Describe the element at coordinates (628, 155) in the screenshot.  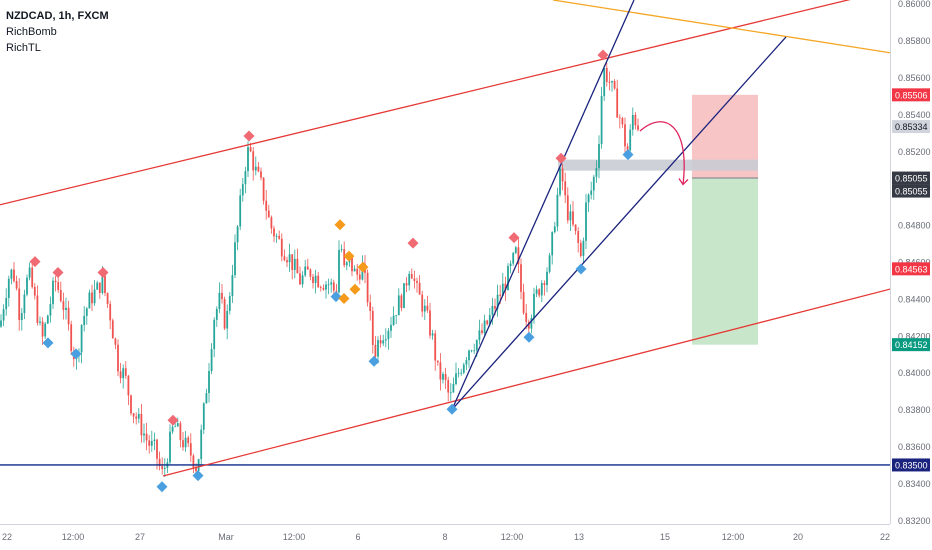
I see `pivot-low-marker` at that location.